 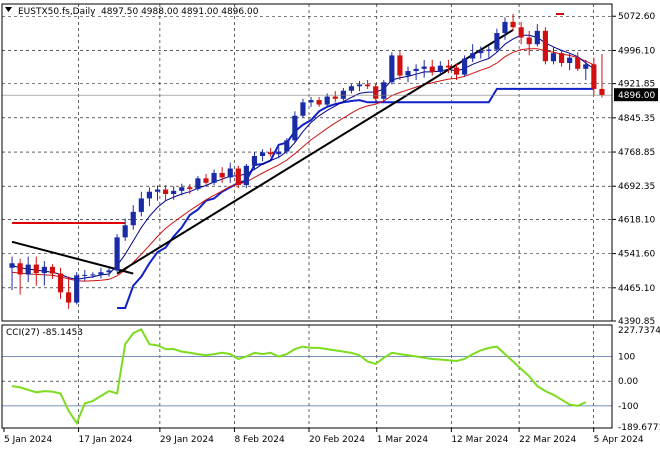 What do you see at coordinates (28, 440) in the screenshot?
I see `time-tick-label: 5 Jan 2024` at bounding box center [28, 440].